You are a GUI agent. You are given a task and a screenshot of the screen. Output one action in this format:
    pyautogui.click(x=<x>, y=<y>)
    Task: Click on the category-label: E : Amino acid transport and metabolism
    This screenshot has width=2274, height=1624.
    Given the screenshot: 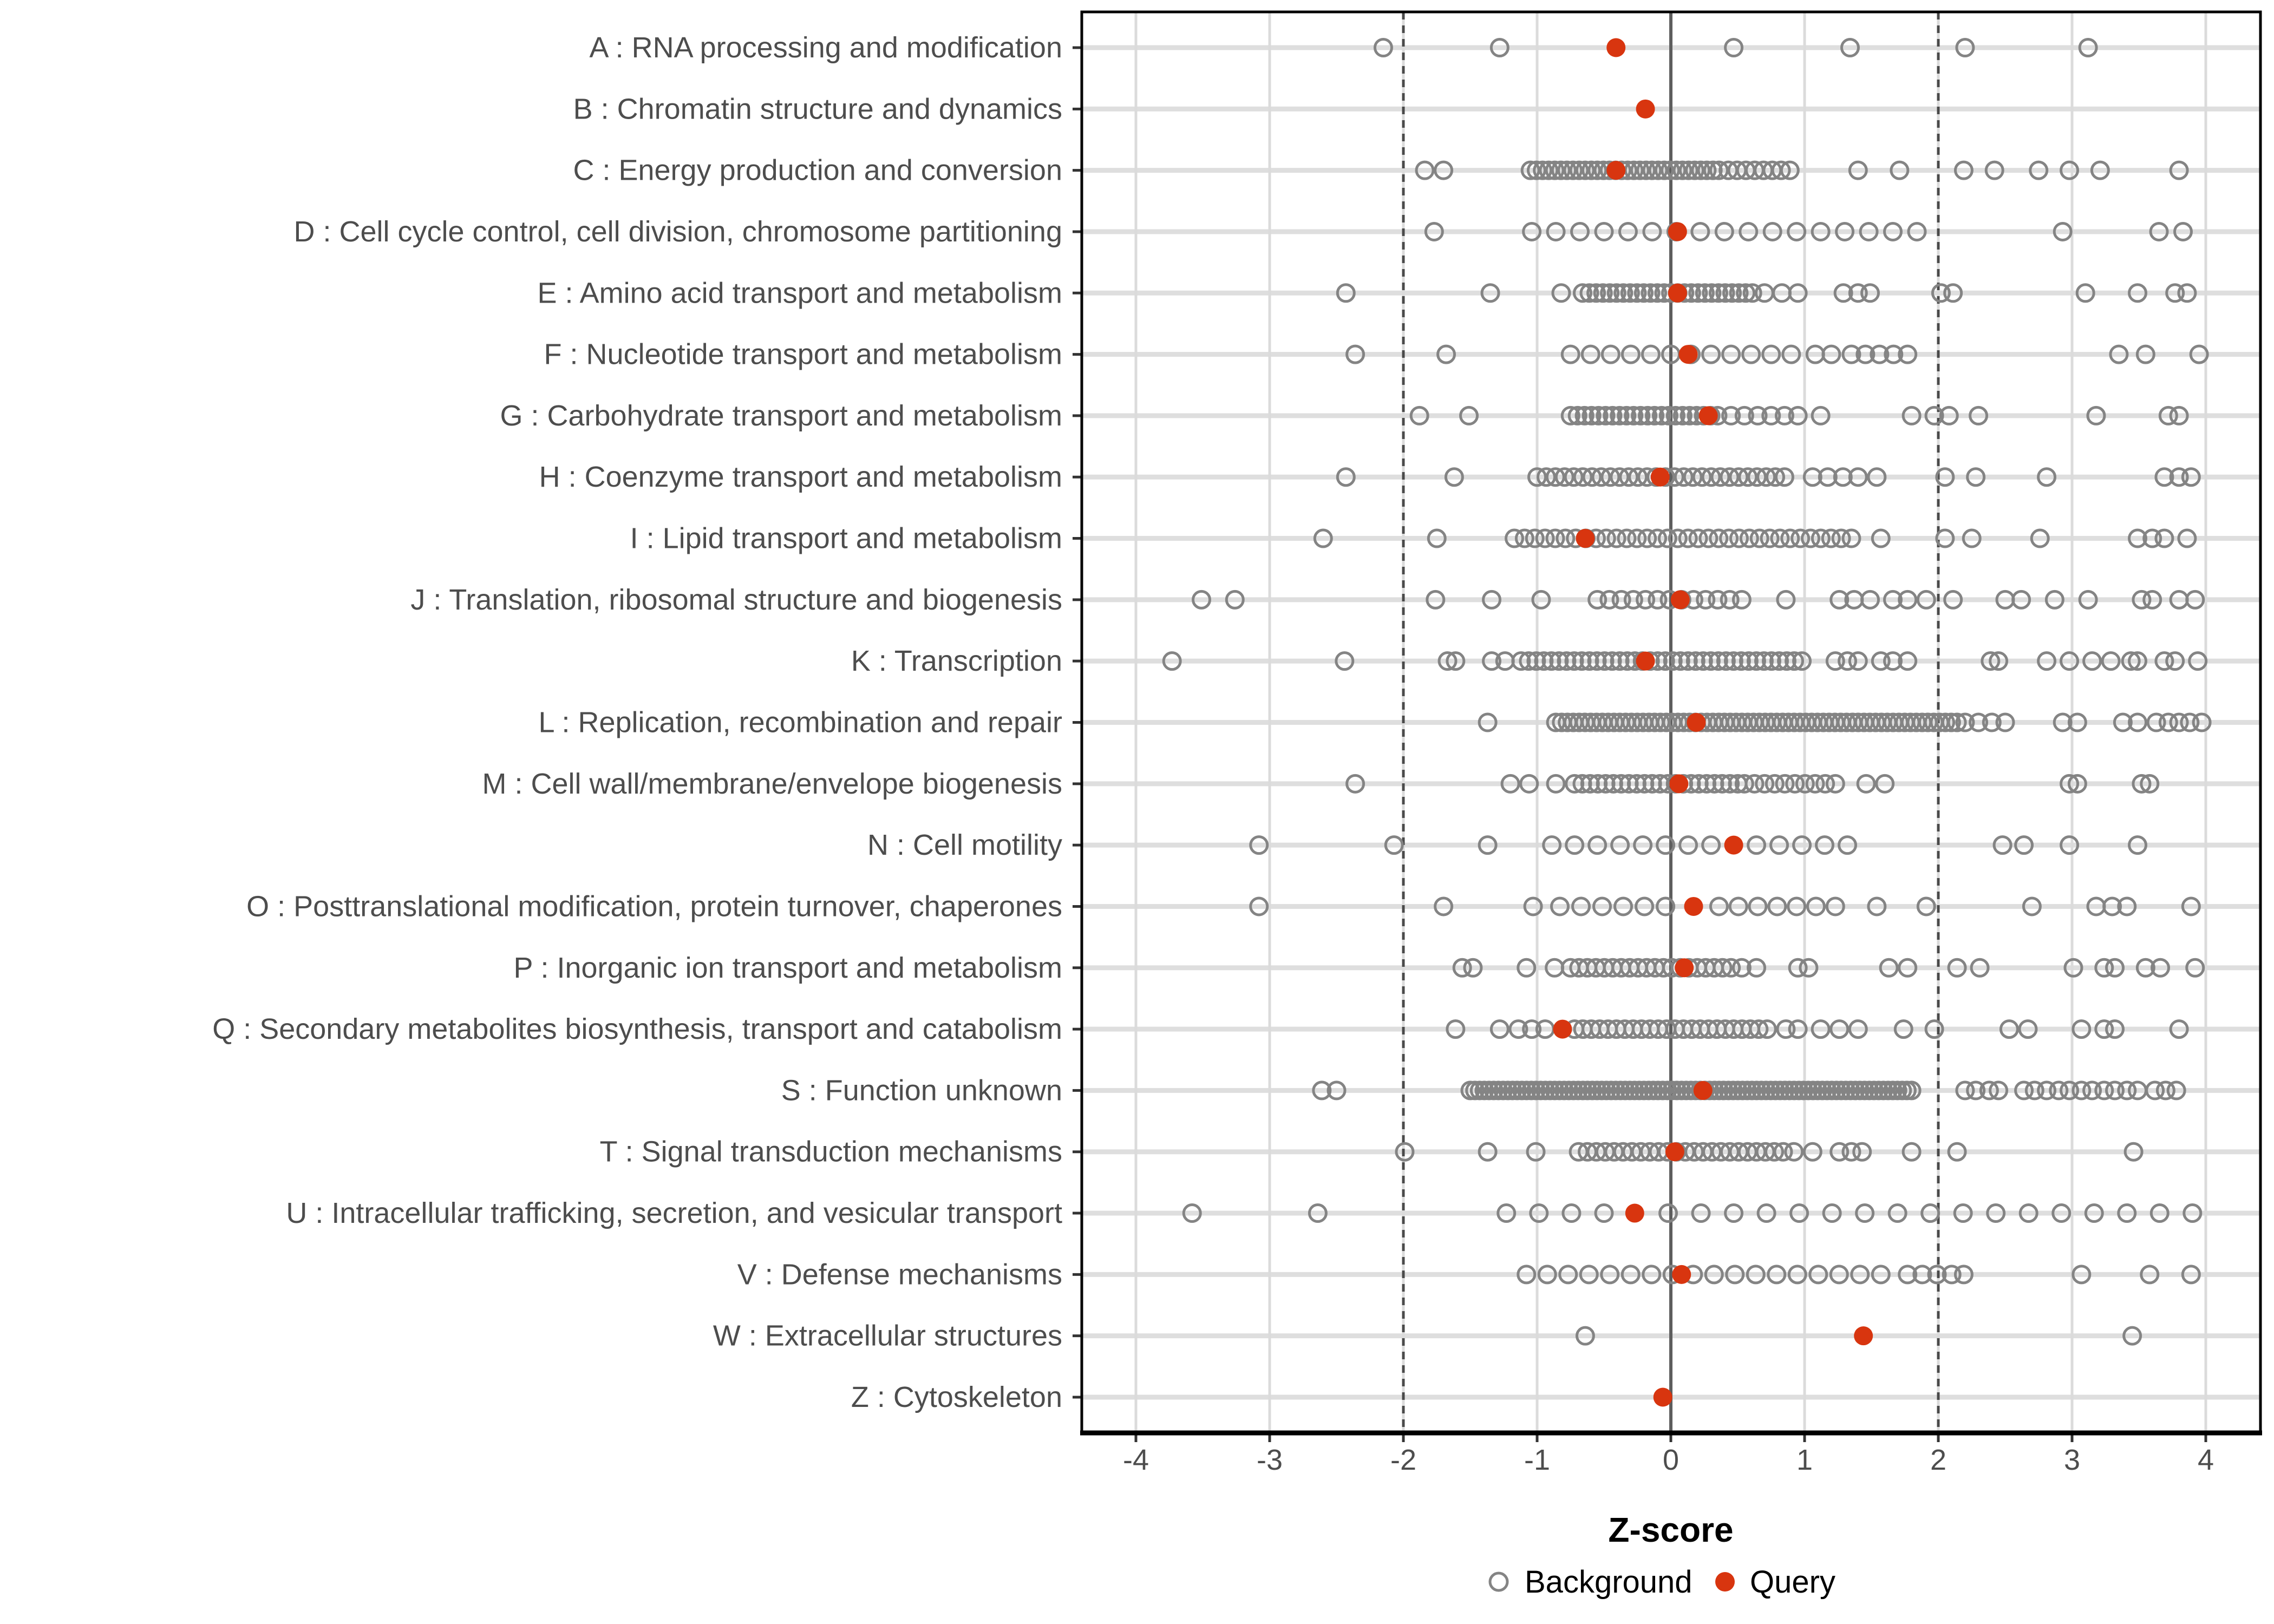 What is the action you would take?
    pyautogui.click(x=800, y=293)
    